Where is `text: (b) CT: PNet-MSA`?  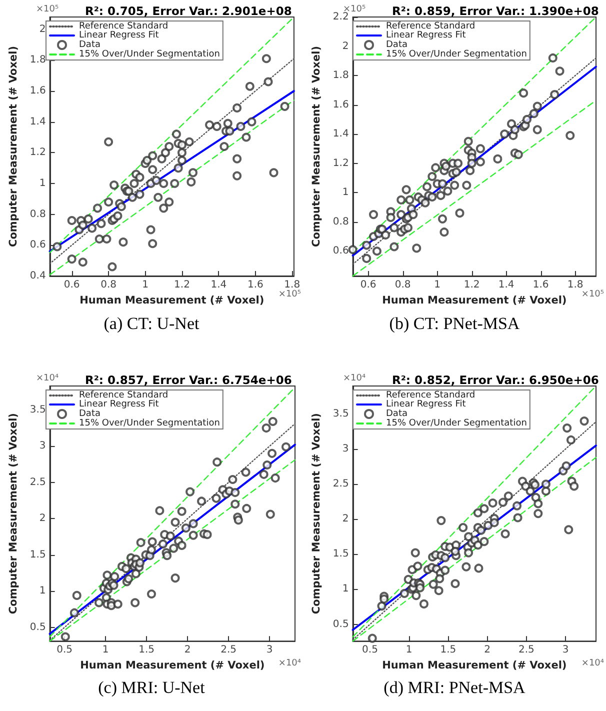
text: (b) CT: PNet-MSA is located at coordinates (454, 324).